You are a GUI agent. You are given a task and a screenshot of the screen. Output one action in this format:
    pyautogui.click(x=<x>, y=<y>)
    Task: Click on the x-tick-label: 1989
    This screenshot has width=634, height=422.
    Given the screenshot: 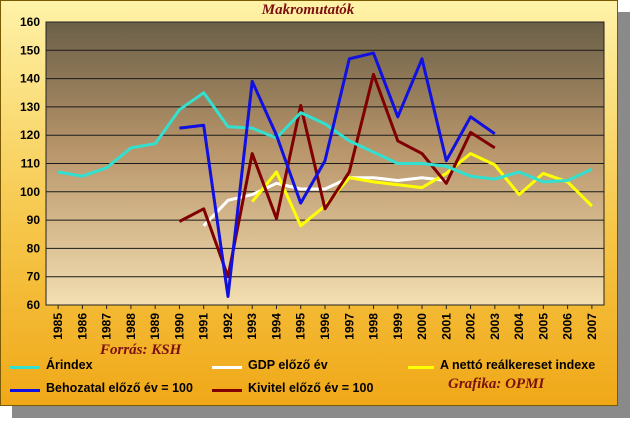 What is the action you would take?
    pyautogui.click(x=155, y=326)
    